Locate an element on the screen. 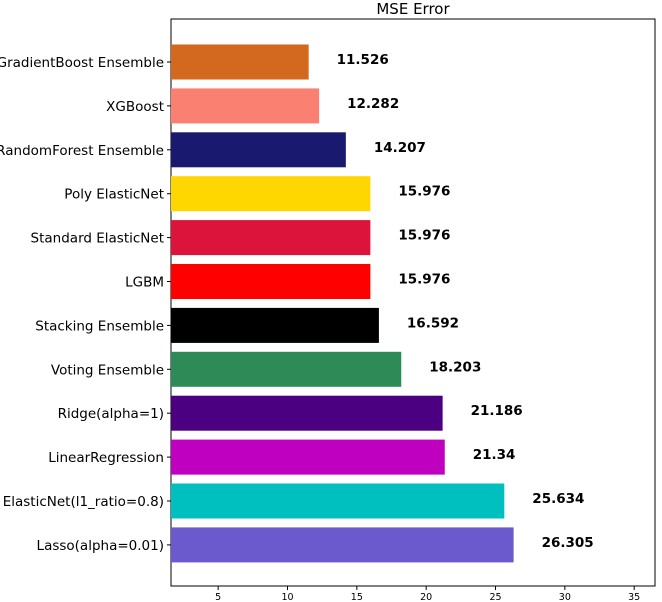 Image resolution: width=662 pixels, height=602 pixels. category-label: RandomForest Ensemble is located at coordinates (82, 151).